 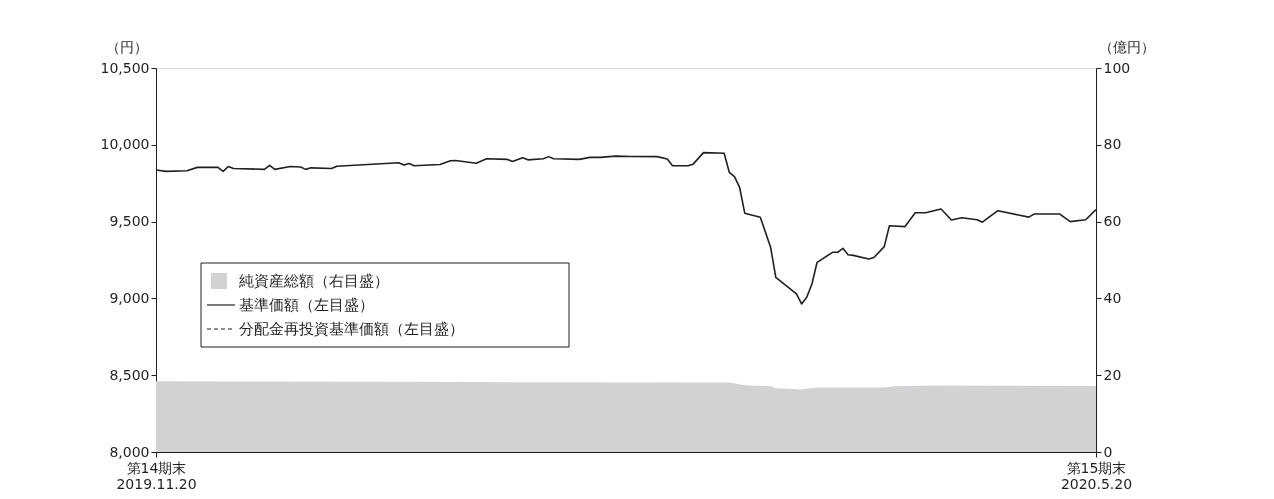 I want to click on legend-label: 基準価額（左目盛）, so click(x=306, y=305).